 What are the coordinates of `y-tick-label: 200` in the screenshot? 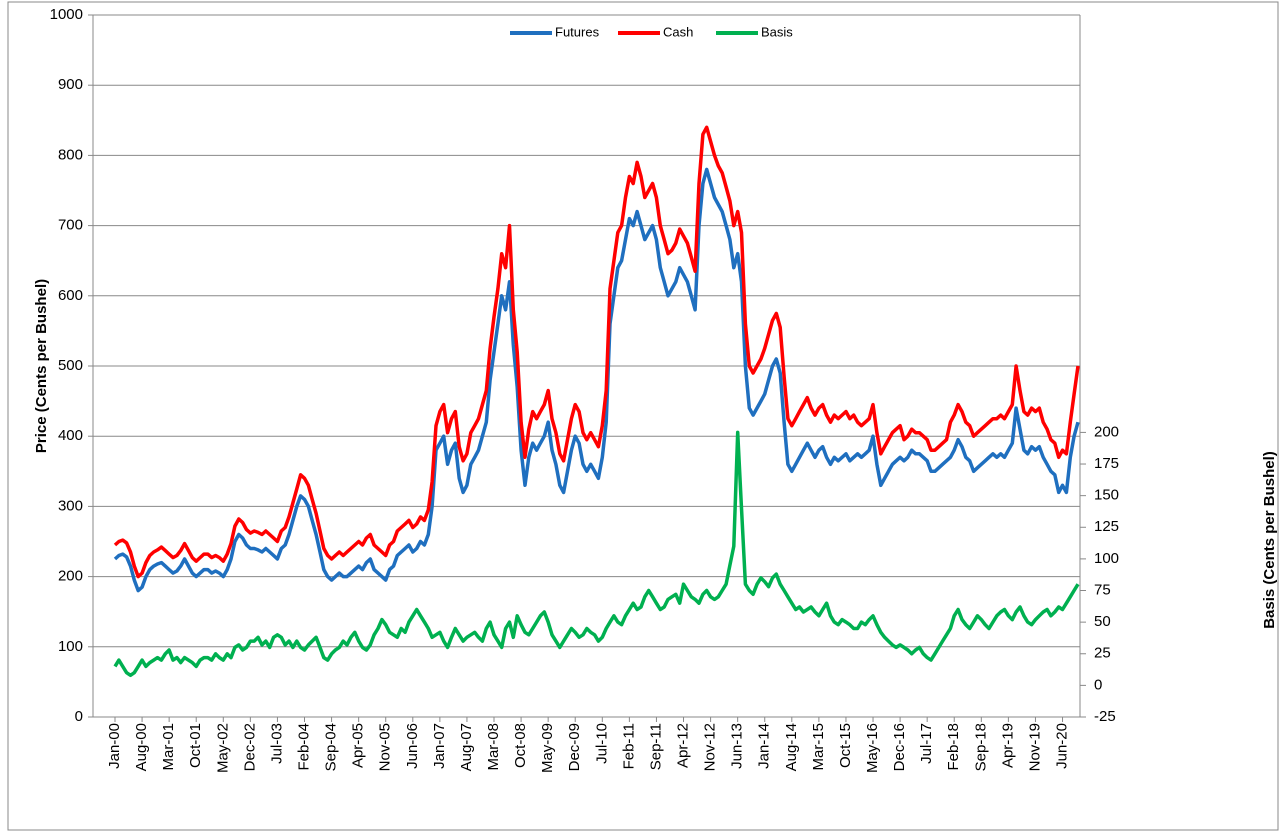 It's located at (70, 576).